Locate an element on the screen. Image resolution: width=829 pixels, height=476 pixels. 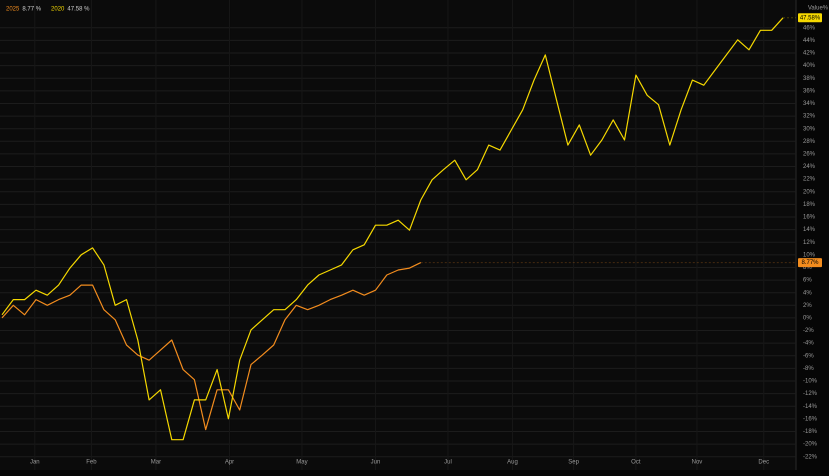
y-tick-label: 12% is located at coordinates (809, 243).